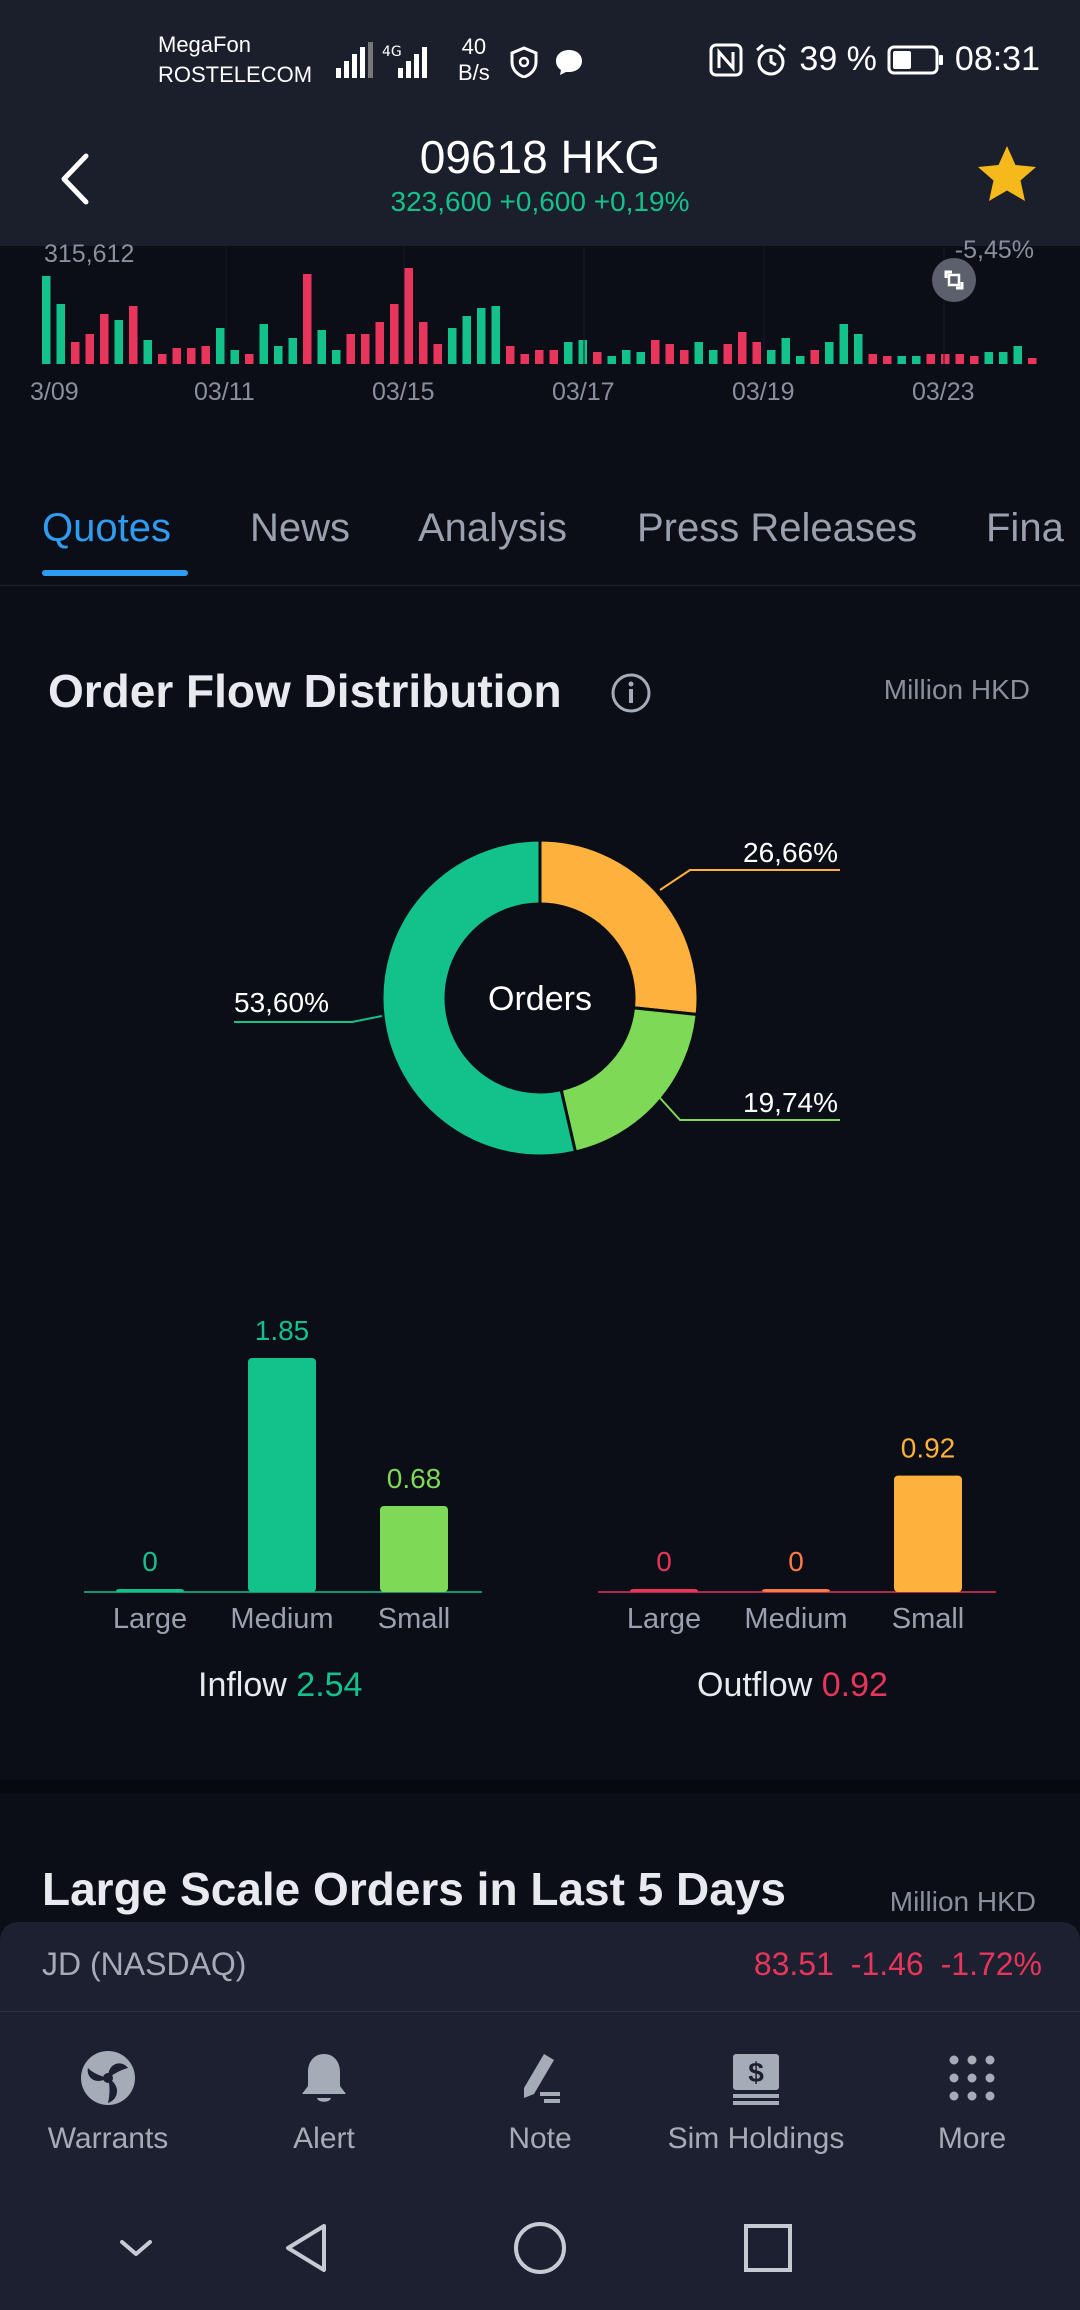  I want to click on tab-quotes: Quotes, so click(106, 528).